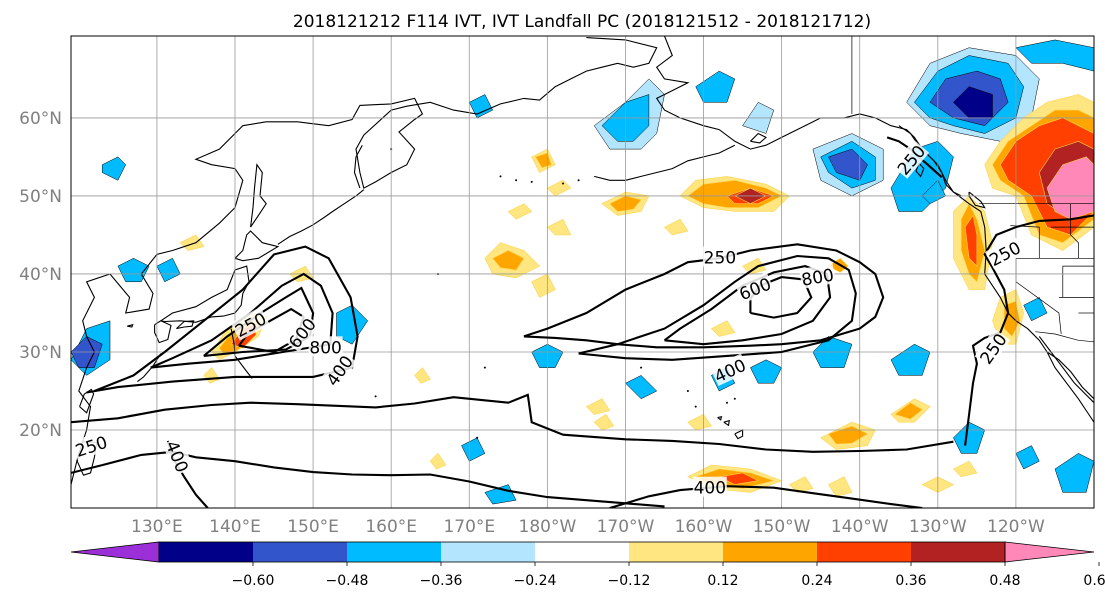 The image size is (1105, 601). Describe the element at coordinates (782, 527) in the screenshot. I see `longitude-tick-label: 150°W` at that location.